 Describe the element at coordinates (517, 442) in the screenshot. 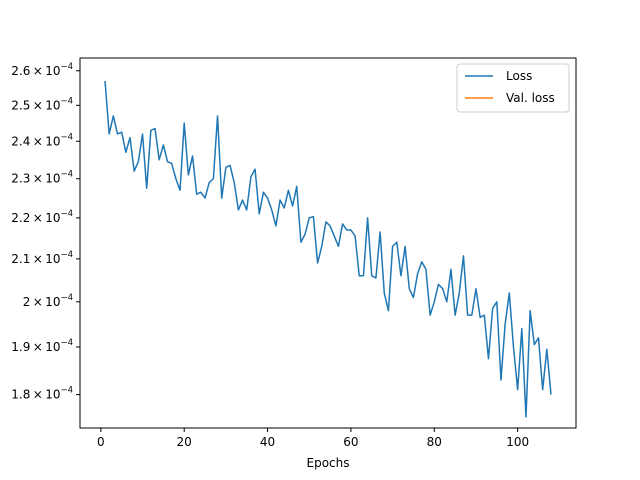

I see `x-tick-label: 100` at that location.